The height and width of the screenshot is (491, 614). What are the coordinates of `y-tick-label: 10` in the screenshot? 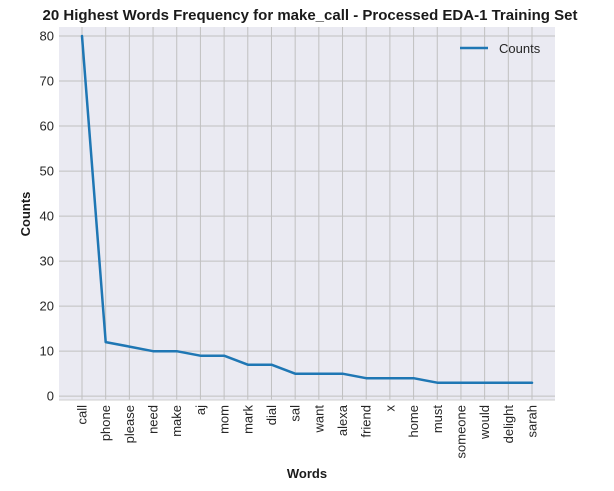 It's located at (47, 351).